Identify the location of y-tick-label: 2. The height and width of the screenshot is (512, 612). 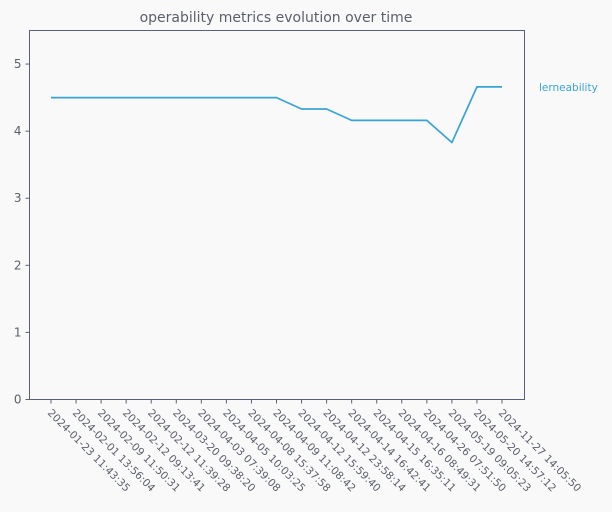
(18, 265).